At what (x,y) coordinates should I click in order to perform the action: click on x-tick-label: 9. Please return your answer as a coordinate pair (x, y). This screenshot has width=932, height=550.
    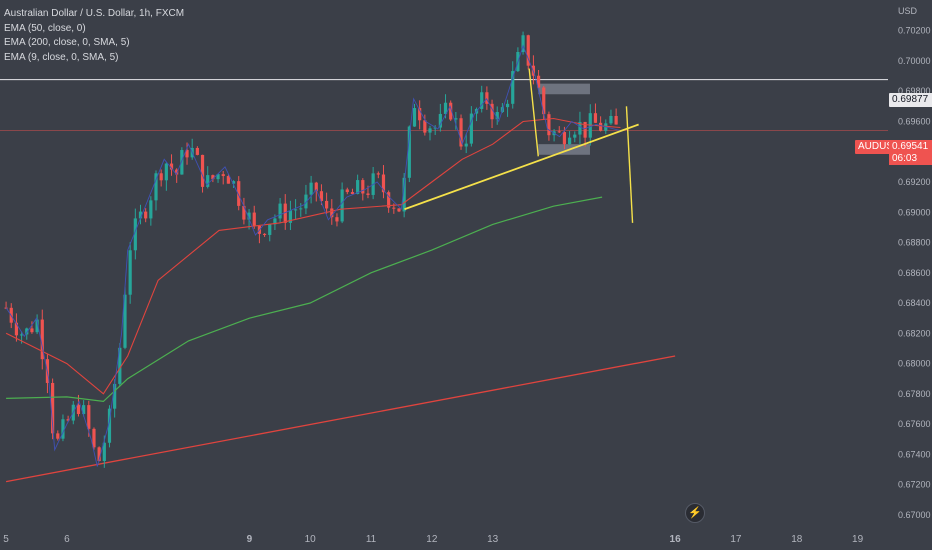
    Looking at the image, I should click on (250, 539).